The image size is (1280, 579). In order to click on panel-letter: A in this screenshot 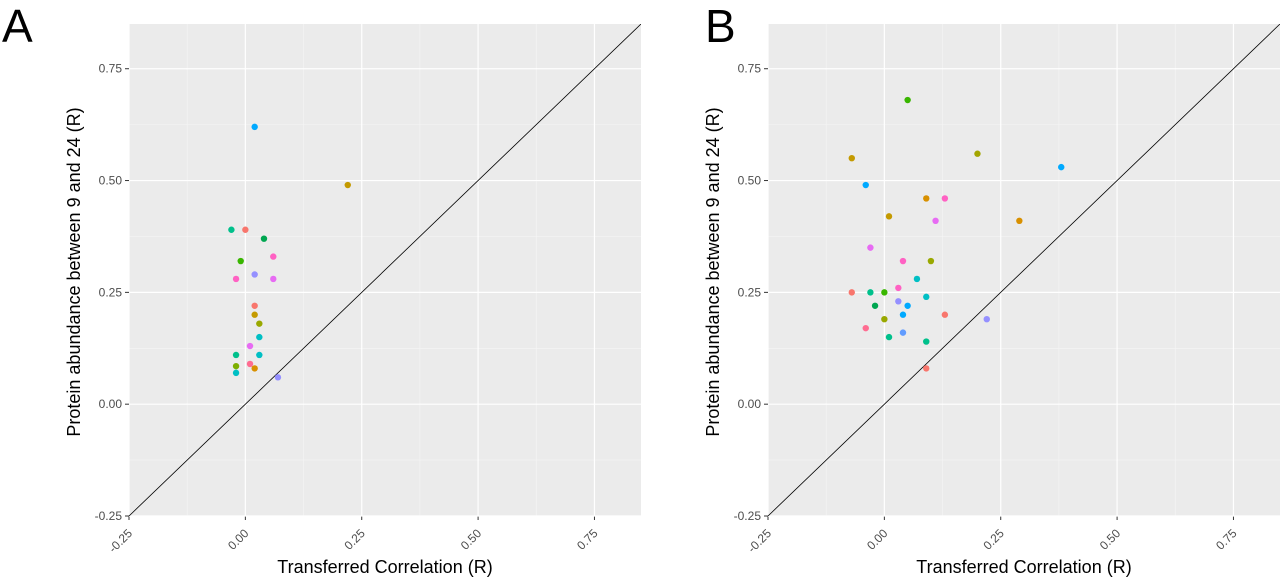, I will do `click(17, 26)`.